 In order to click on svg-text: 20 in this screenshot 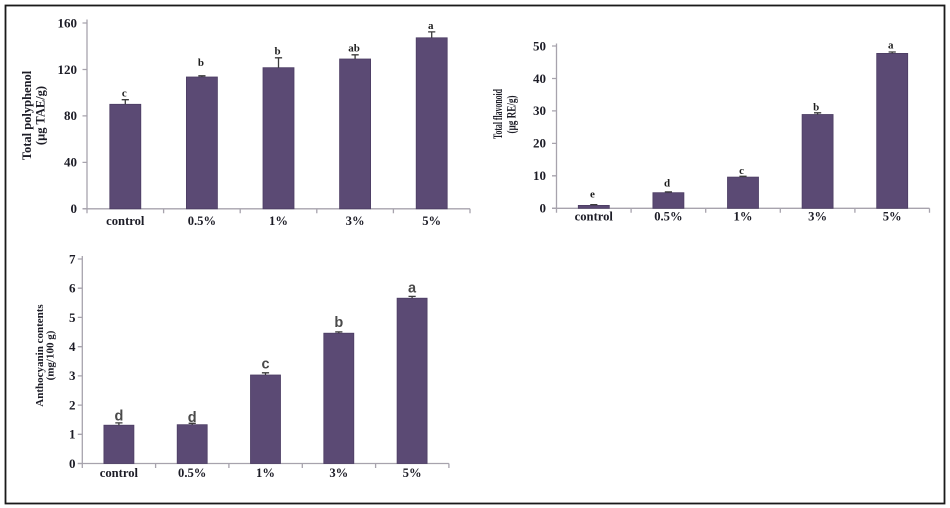, I will do `click(539, 143)`.